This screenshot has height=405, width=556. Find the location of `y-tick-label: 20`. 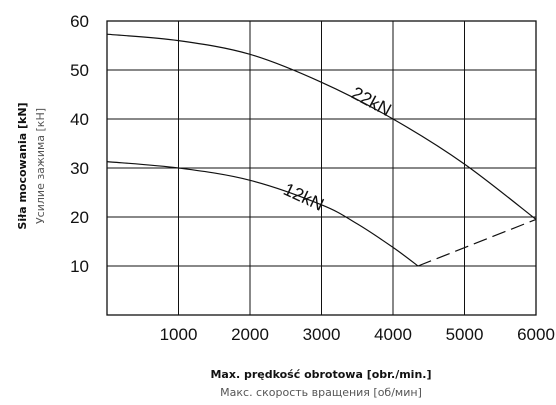

y-tick-label: 20 is located at coordinates (79, 217).